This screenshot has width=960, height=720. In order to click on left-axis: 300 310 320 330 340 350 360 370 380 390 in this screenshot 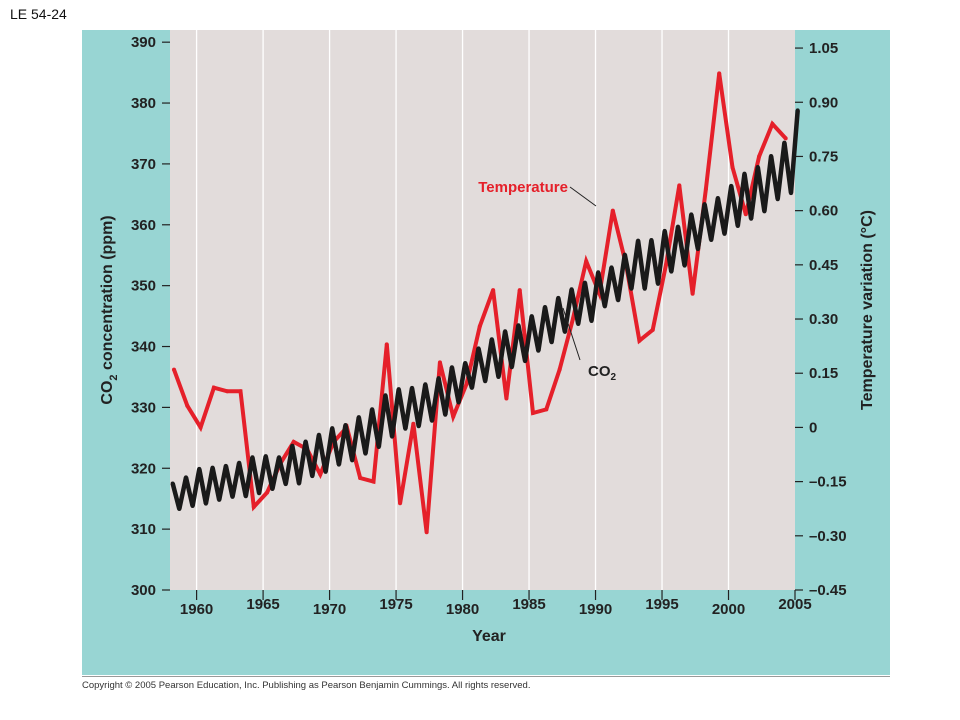, I will do `click(150, 316)`.